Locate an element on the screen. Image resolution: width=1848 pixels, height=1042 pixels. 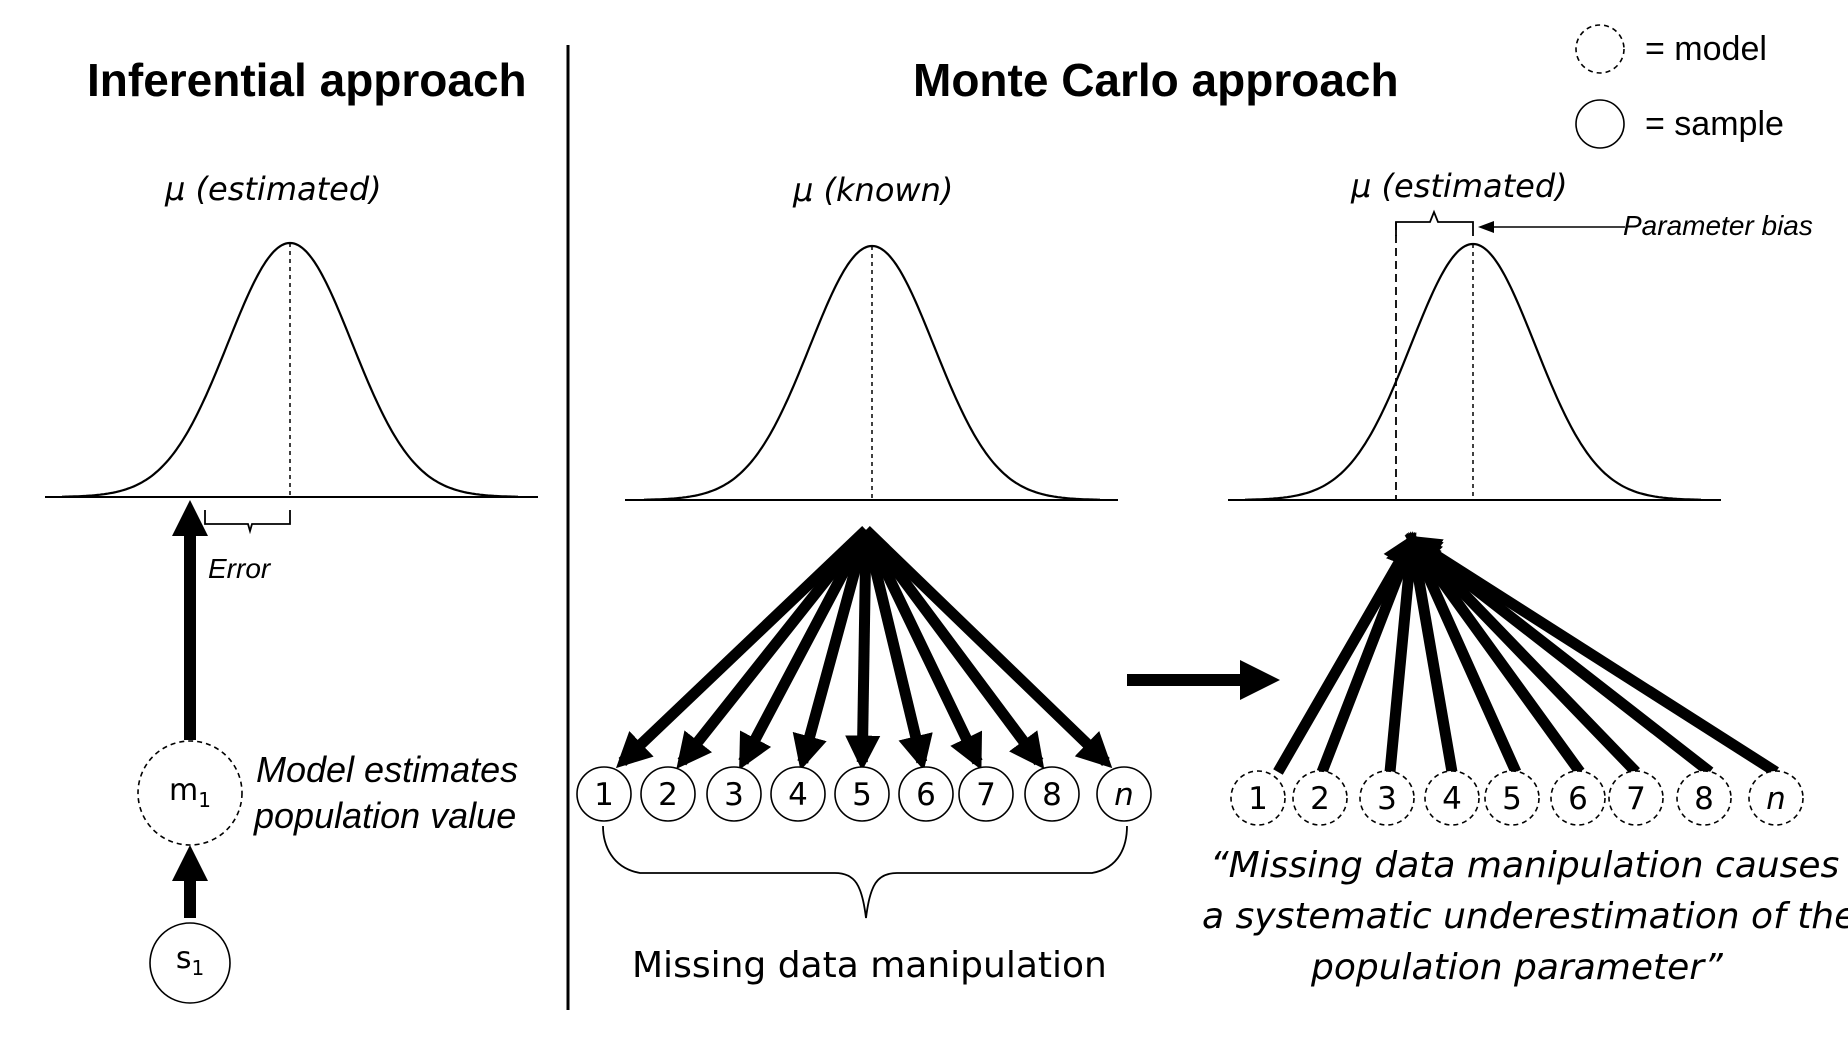
mc-est-node-label: 2 is located at coordinates (1320, 799).